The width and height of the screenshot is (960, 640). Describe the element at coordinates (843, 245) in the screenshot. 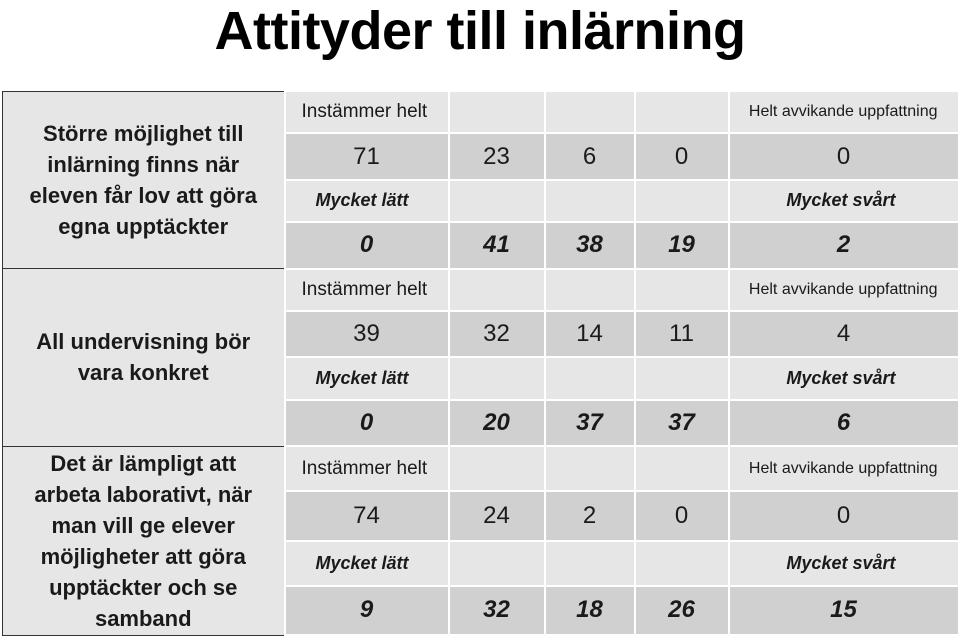

I see `difficulty-value: 2` at that location.